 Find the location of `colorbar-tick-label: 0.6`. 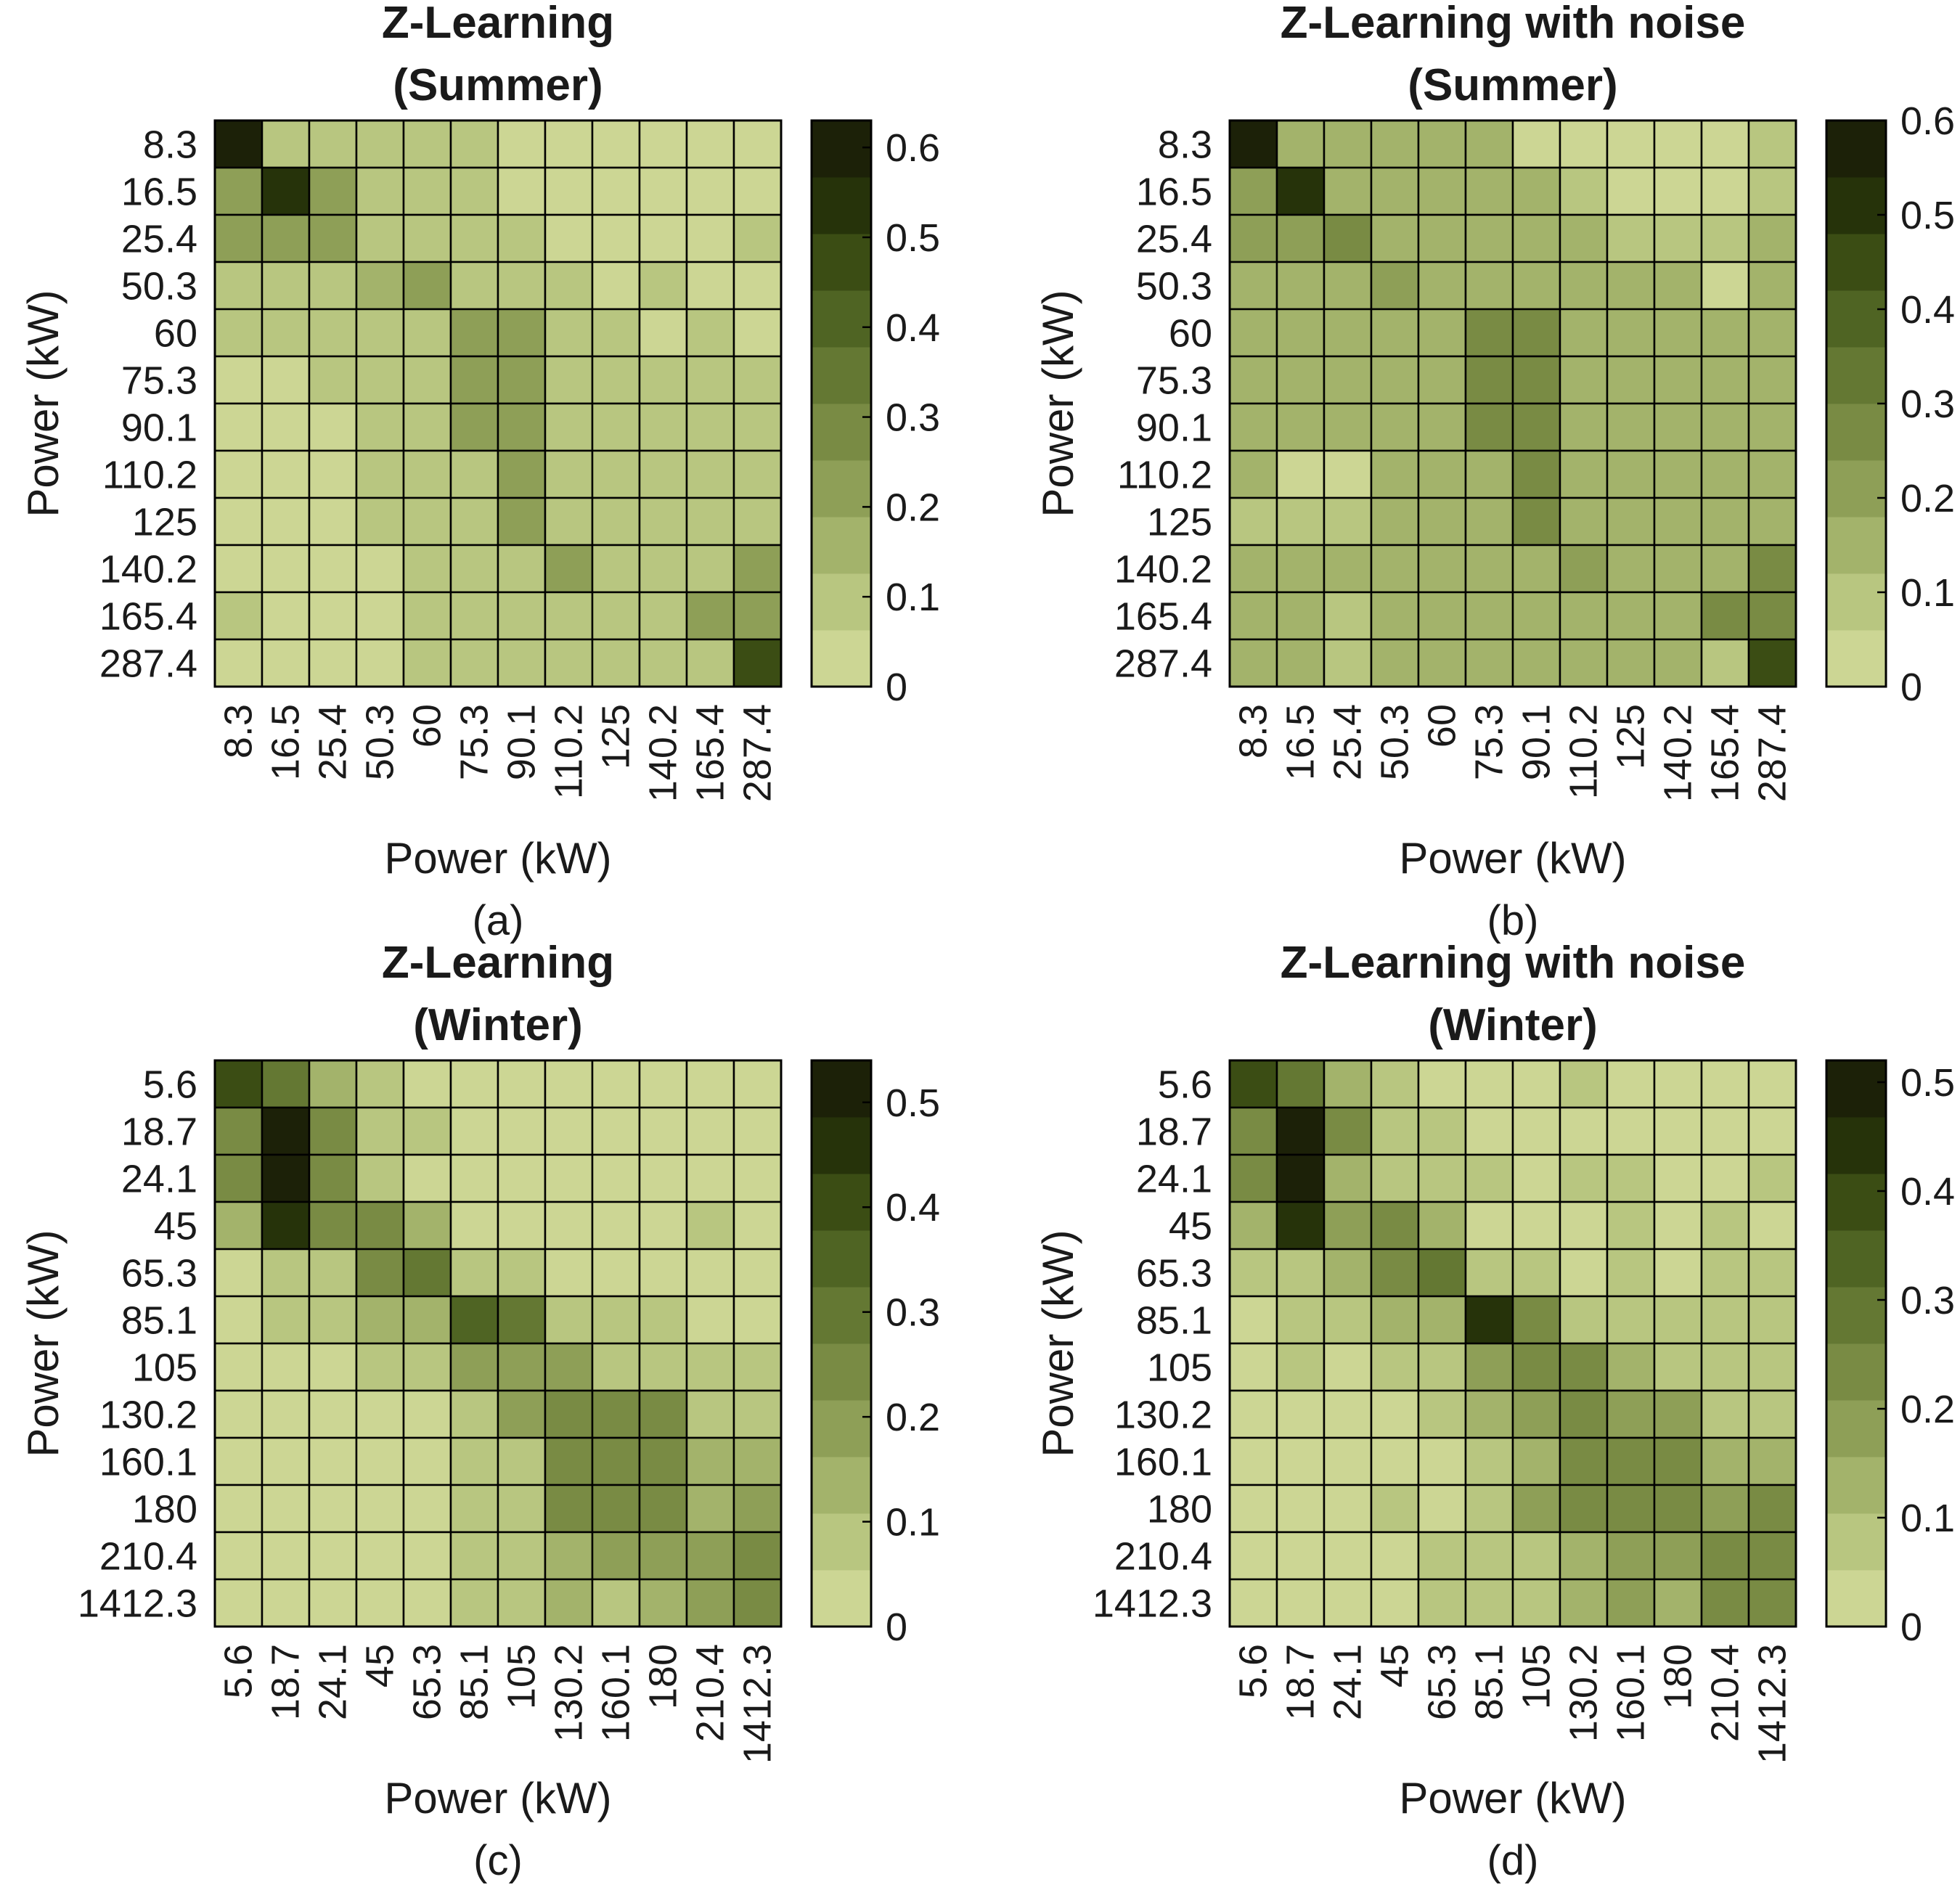

colorbar-tick-label: 0.6 is located at coordinates (913, 148).